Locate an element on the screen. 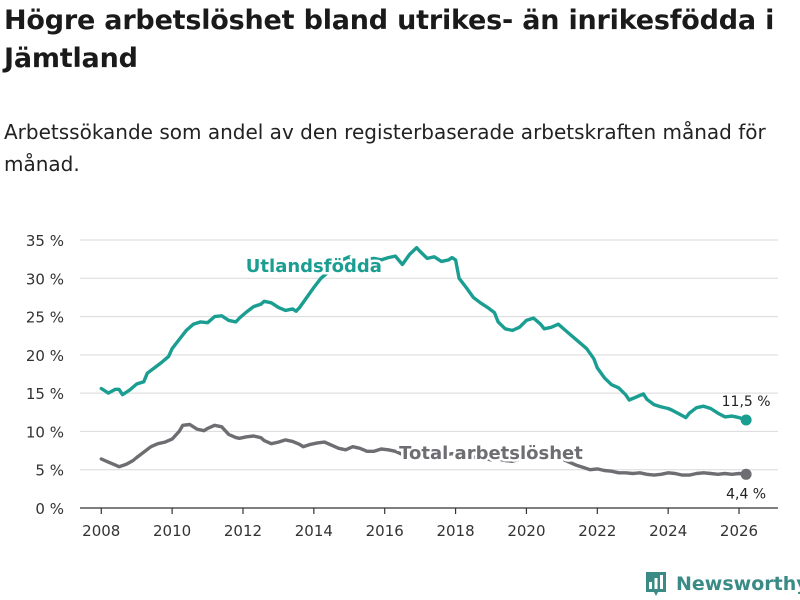 This screenshot has height=600, width=800. x-tick-label: 2016 is located at coordinates (385, 531).